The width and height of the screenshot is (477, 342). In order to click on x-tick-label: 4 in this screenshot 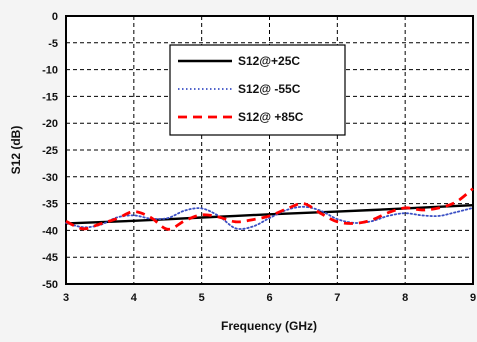, I will do `click(134, 298)`.